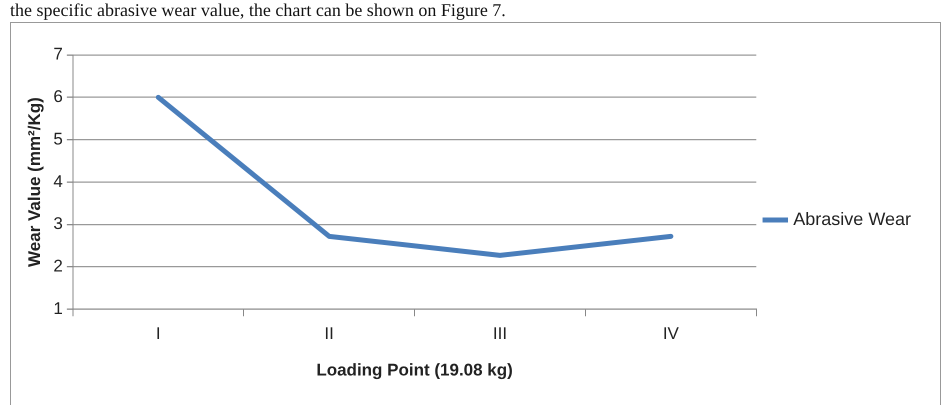  Describe the element at coordinates (852, 218) in the screenshot. I see `legend-label: Abrasive Wear` at that location.